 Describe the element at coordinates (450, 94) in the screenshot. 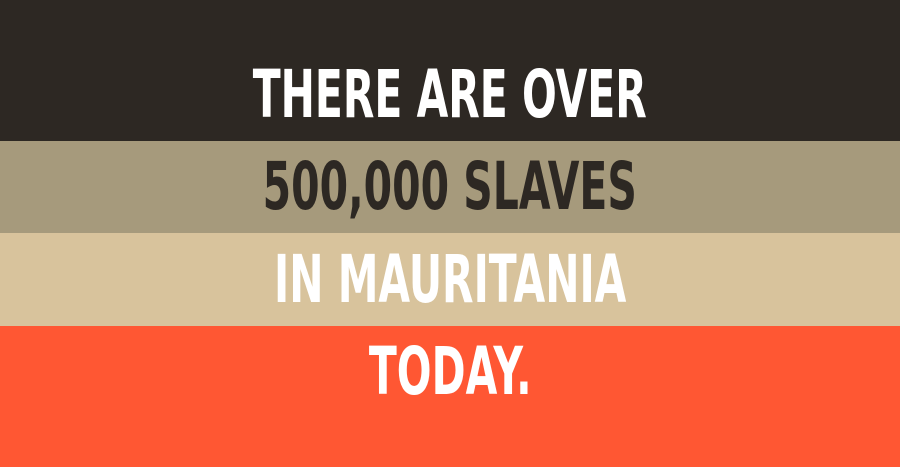

I see `headline-line-1: THERE ARE OVER` at that location.